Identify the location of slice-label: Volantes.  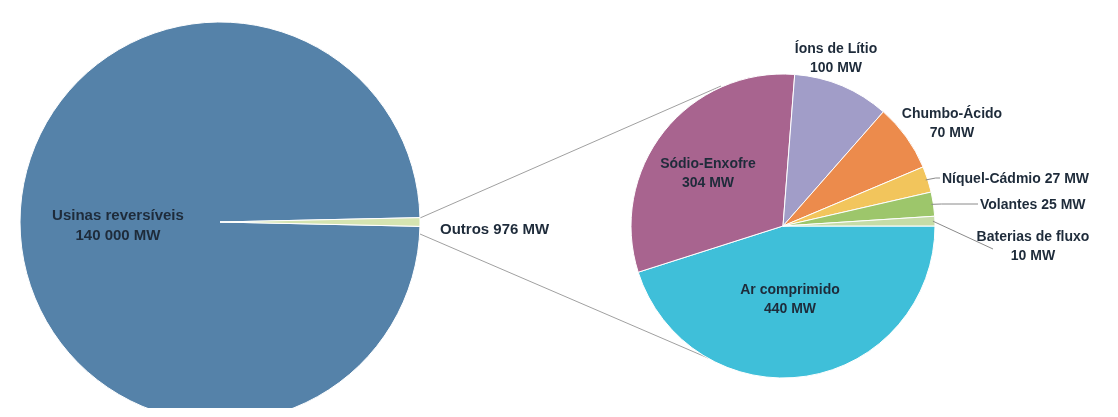
(1009, 204).